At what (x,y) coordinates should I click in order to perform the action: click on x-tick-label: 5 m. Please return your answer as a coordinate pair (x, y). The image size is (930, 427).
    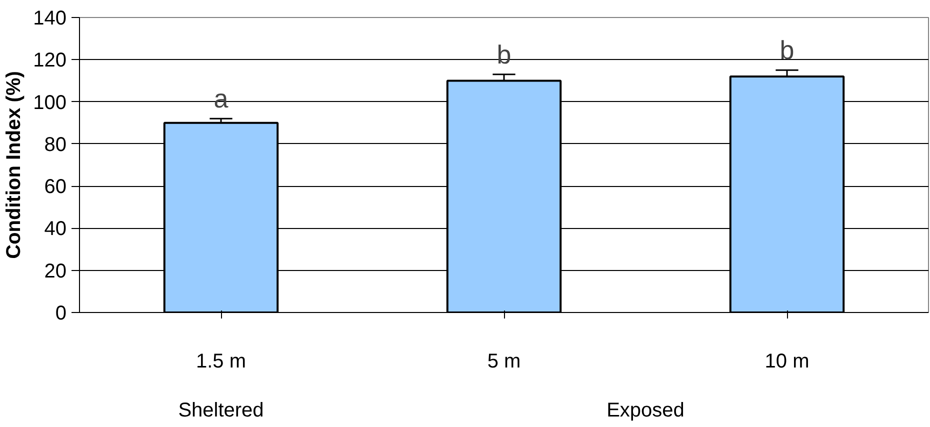
    Looking at the image, I should click on (504, 361).